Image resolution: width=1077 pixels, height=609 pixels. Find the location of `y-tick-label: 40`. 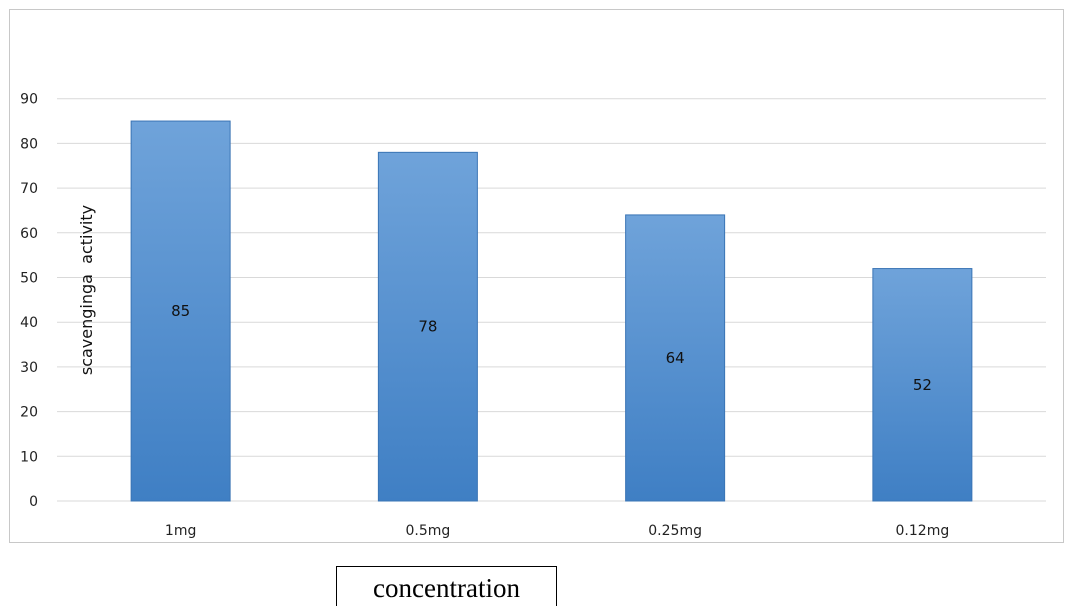

y-tick-label: 40 is located at coordinates (29, 323).